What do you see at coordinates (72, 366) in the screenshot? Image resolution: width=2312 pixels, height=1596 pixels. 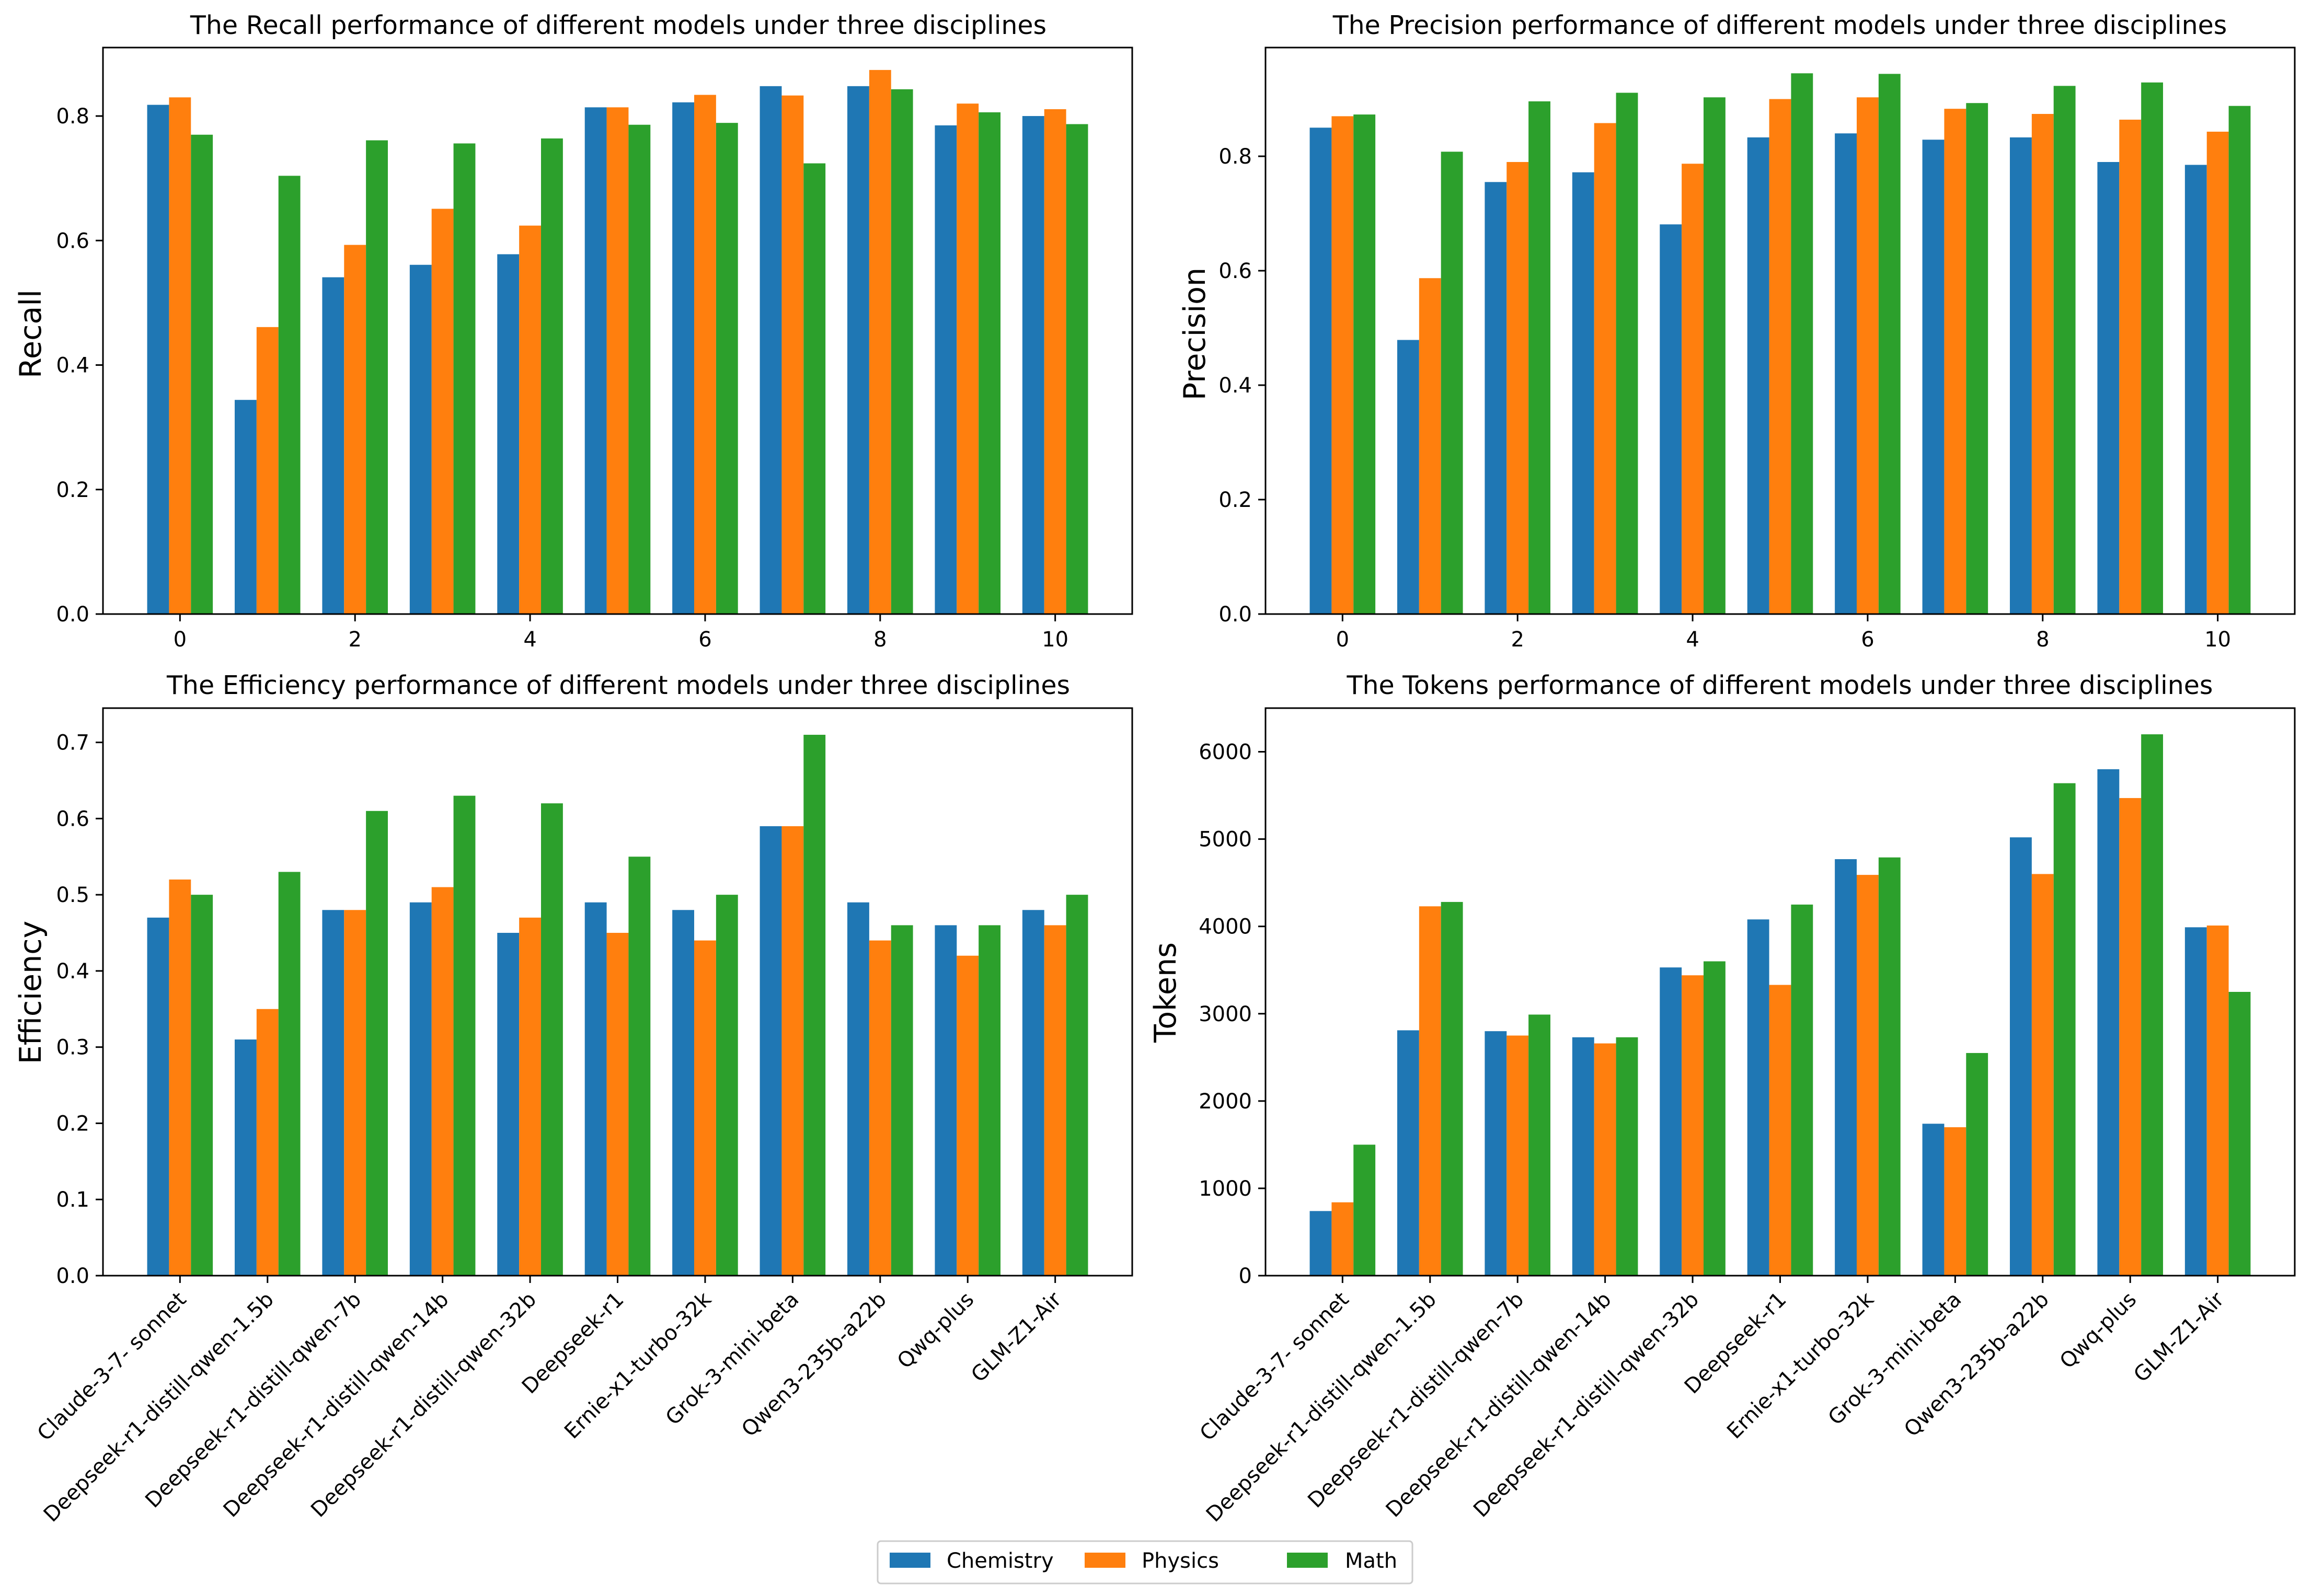 I see `recall-y-tick-label: 0.4` at bounding box center [72, 366].